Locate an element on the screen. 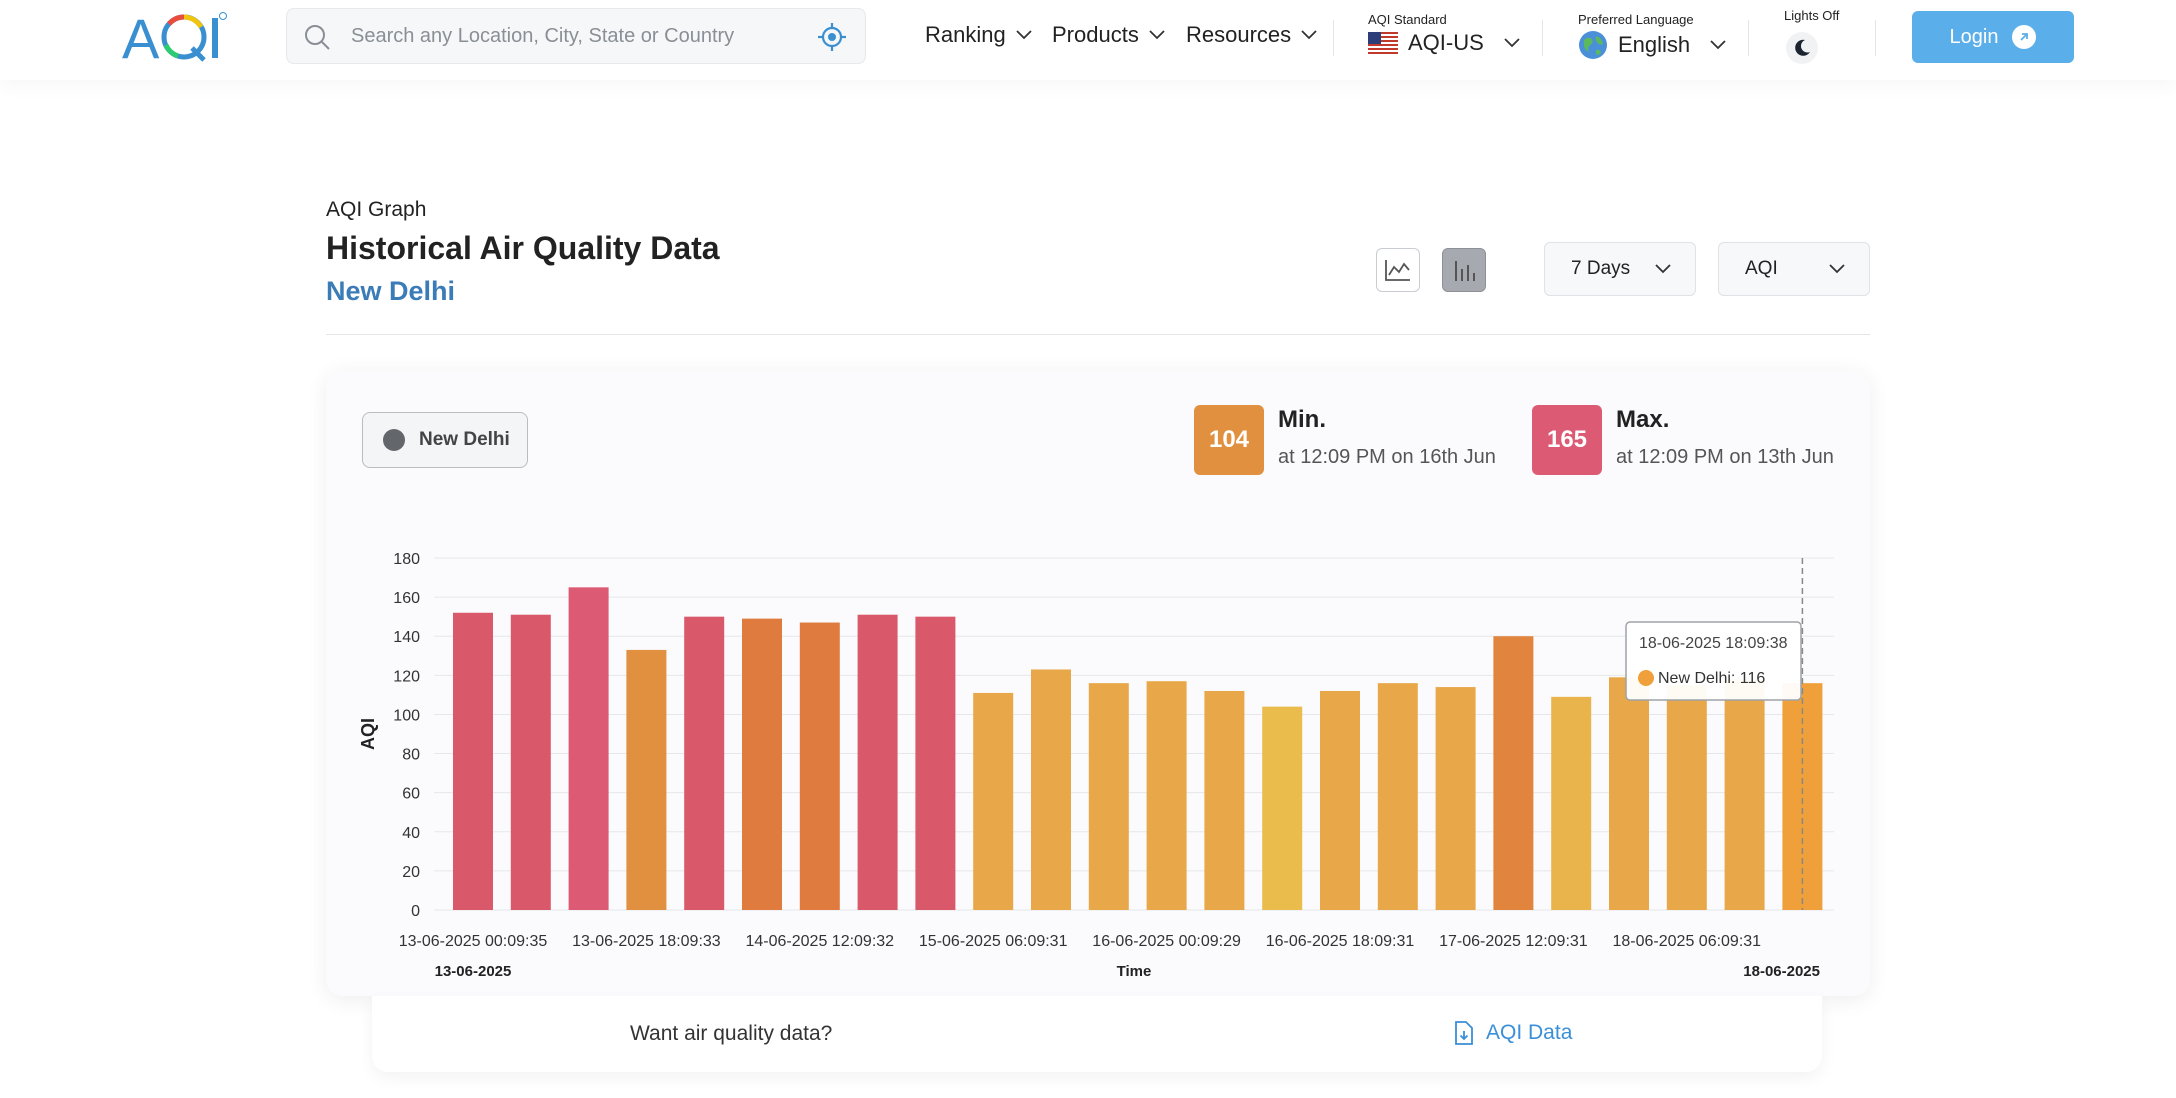 The image size is (2176, 1098). metric-value: AQI is located at coordinates (1761, 268).